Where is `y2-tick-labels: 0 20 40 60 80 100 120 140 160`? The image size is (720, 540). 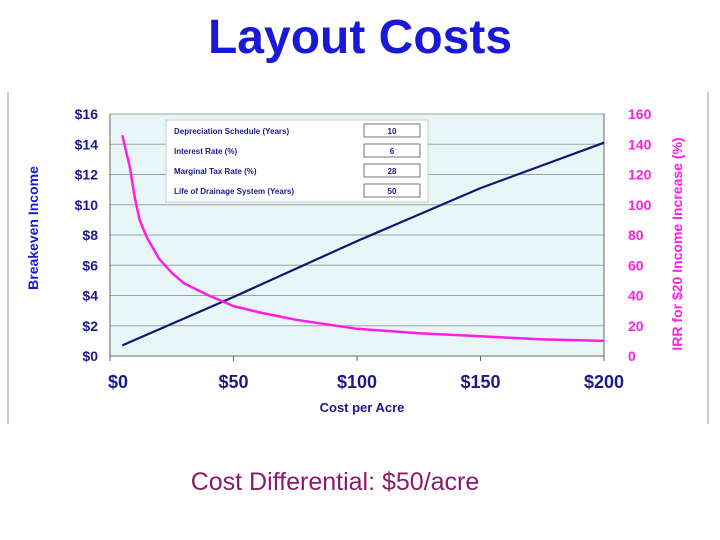 y2-tick-labels: 0 20 40 60 80 100 120 140 160 is located at coordinates (640, 235).